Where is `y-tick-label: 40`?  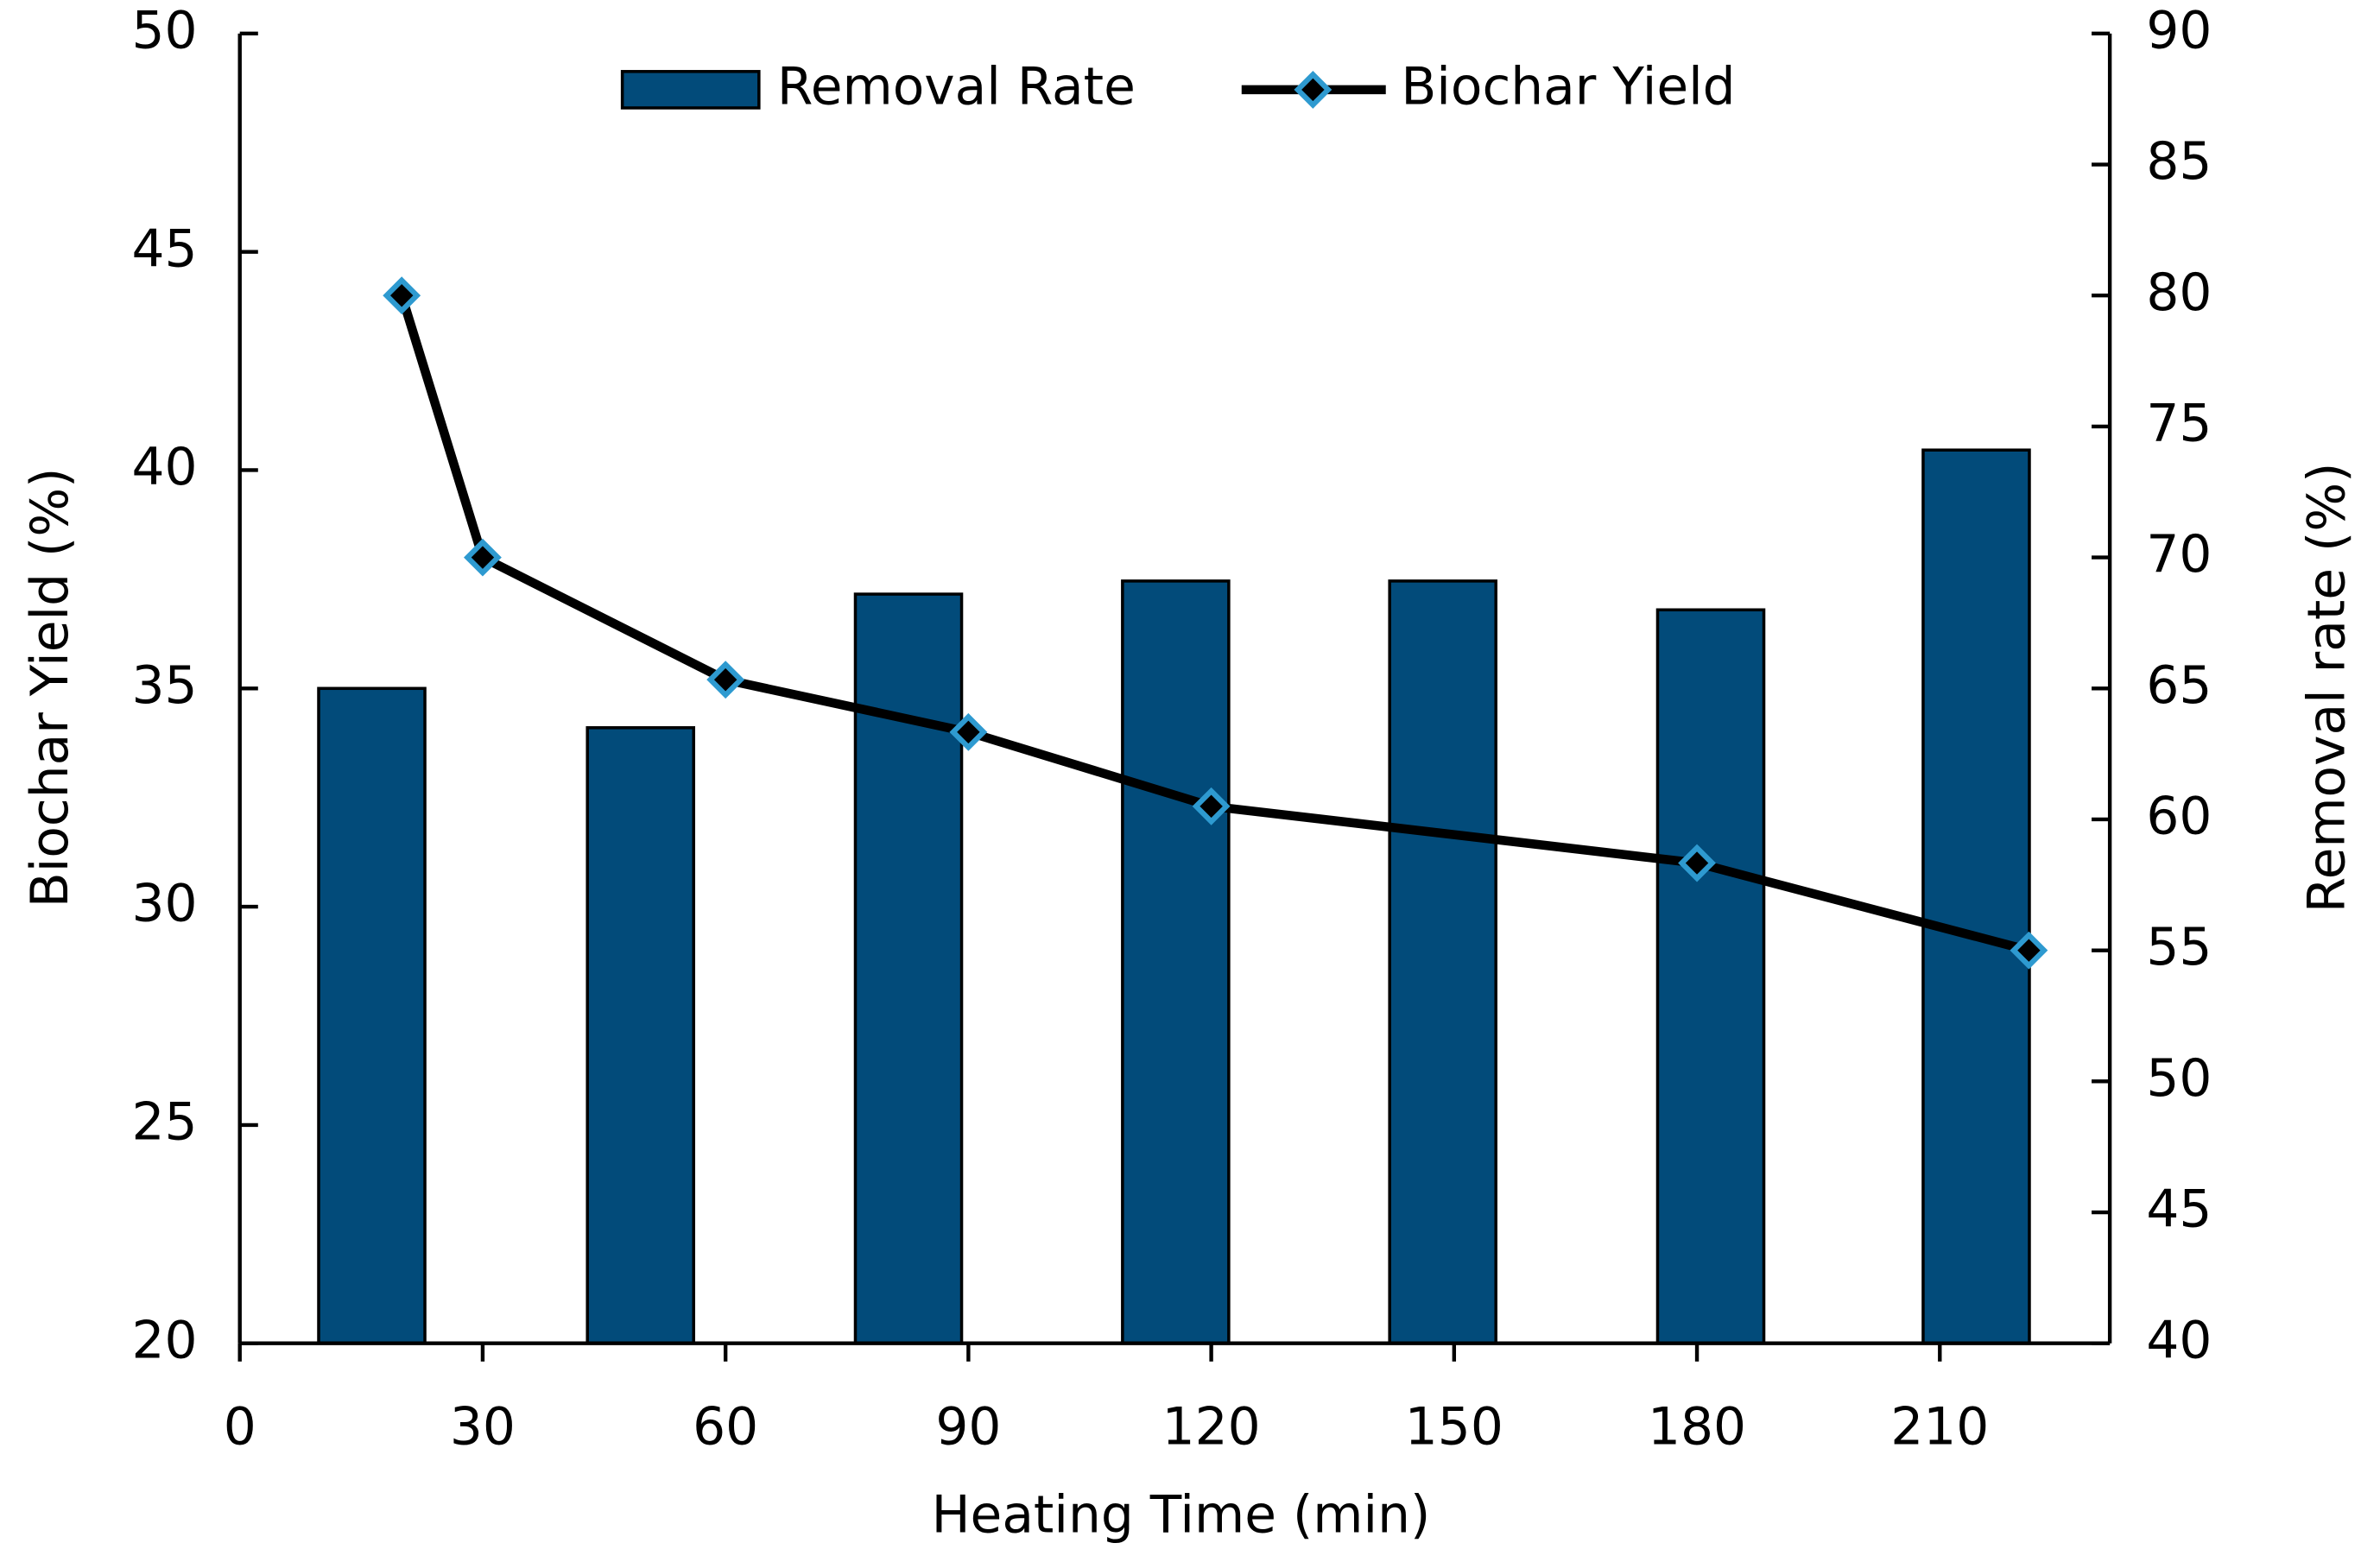
y-tick-label: 40 is located at coordinates (164, 467).